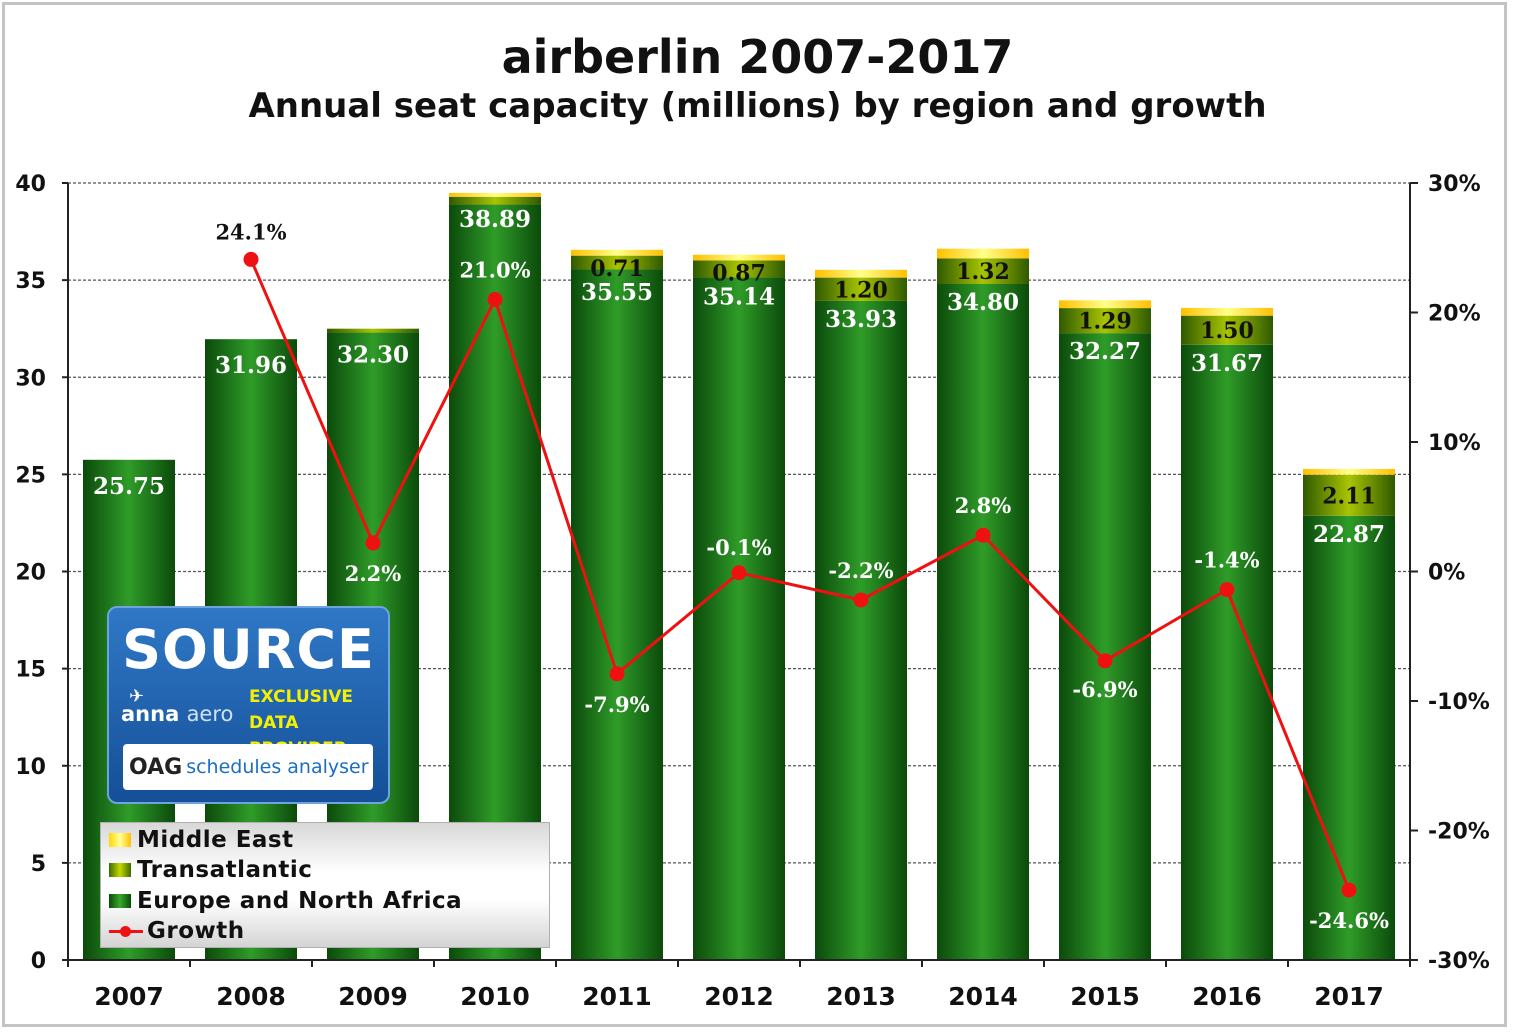  I want to click on europe-value-label: 32.30, so click(373, 355).